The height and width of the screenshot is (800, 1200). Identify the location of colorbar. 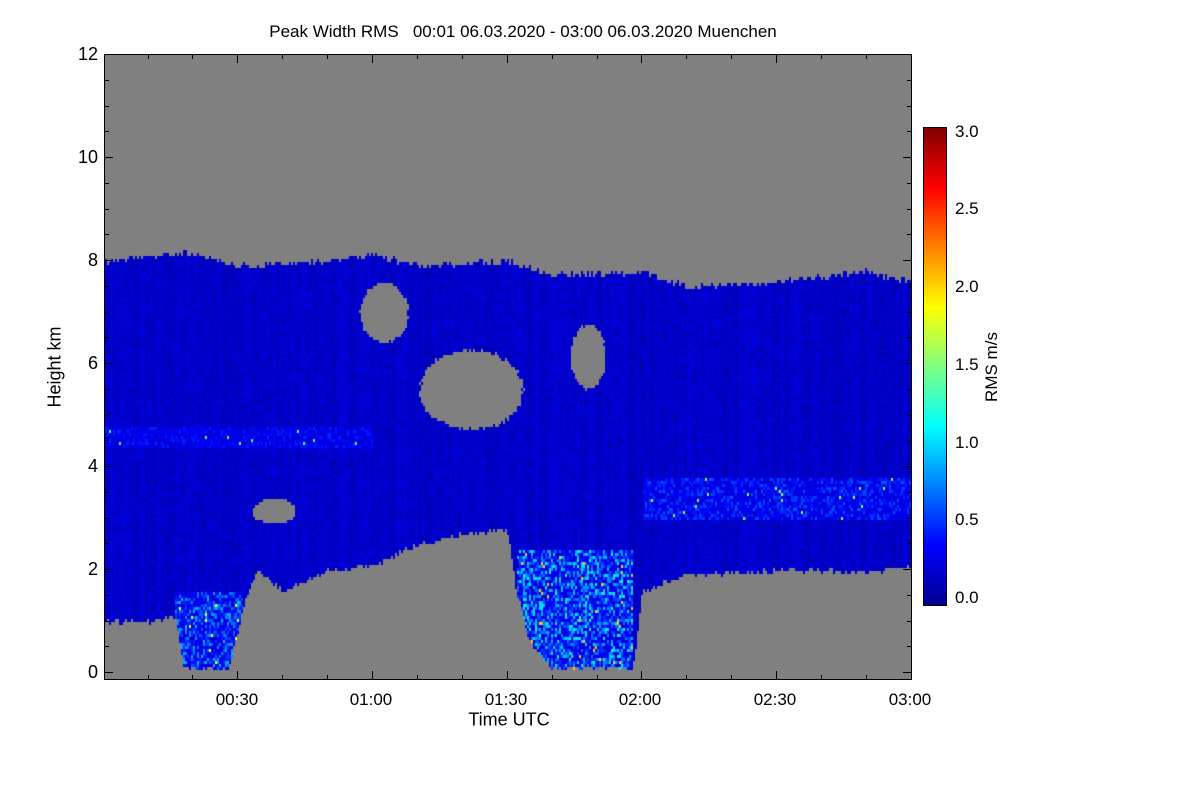
(935, 366).